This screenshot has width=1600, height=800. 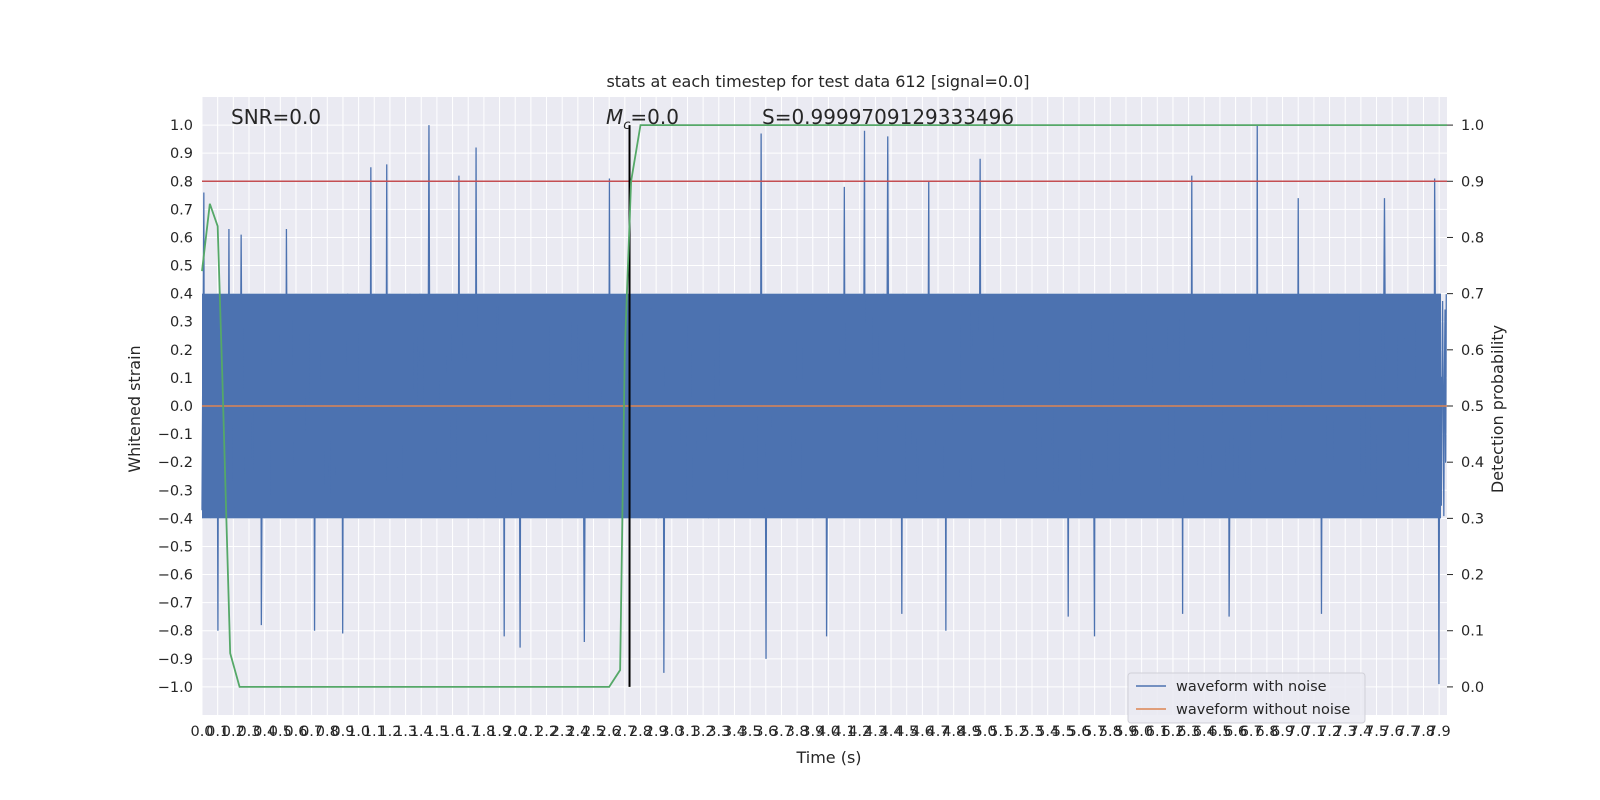 What do you see at coordinates (656, 732) in the screenshot?
I see `x-tick-label: 2.9` at bounding box center [656, 732].